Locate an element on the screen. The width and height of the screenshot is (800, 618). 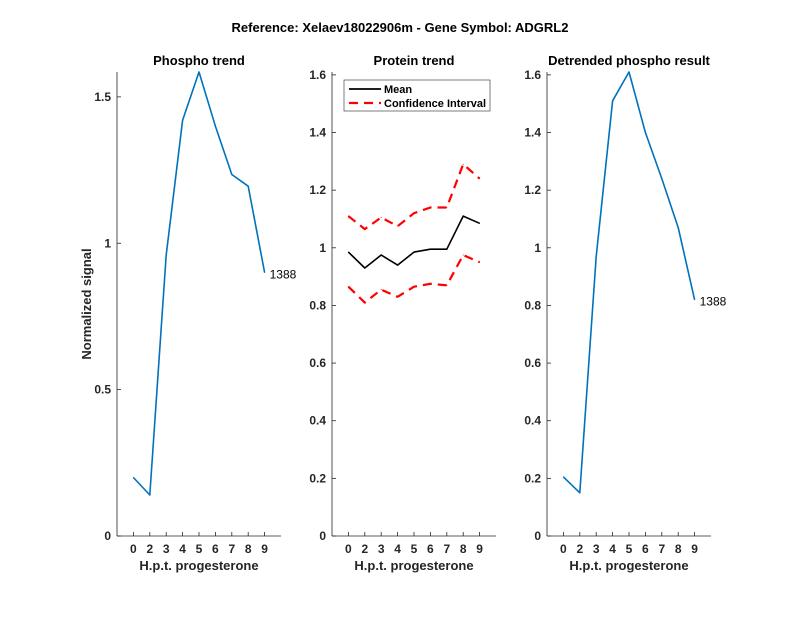
y-tick-label: 1.5 is located at coordinates (102, 97).